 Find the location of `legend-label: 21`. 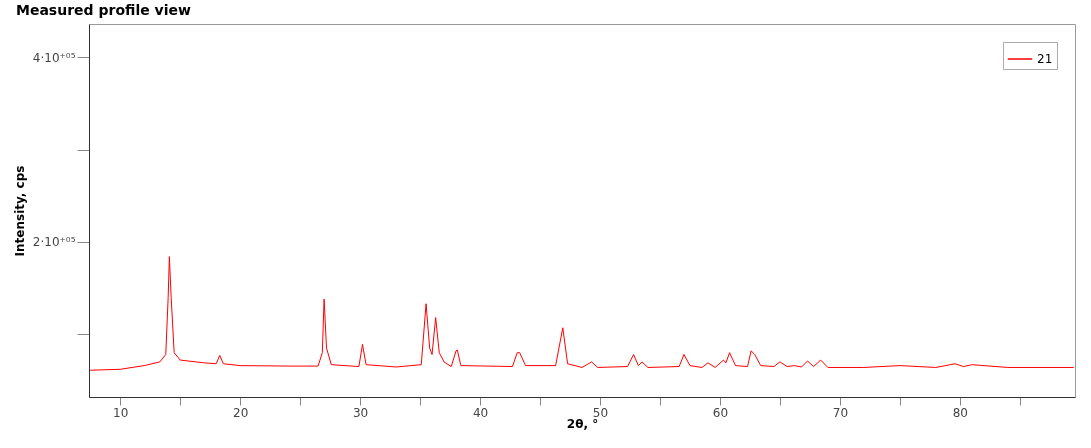

legend-label: 21 is located at coordinates (1045, 59).